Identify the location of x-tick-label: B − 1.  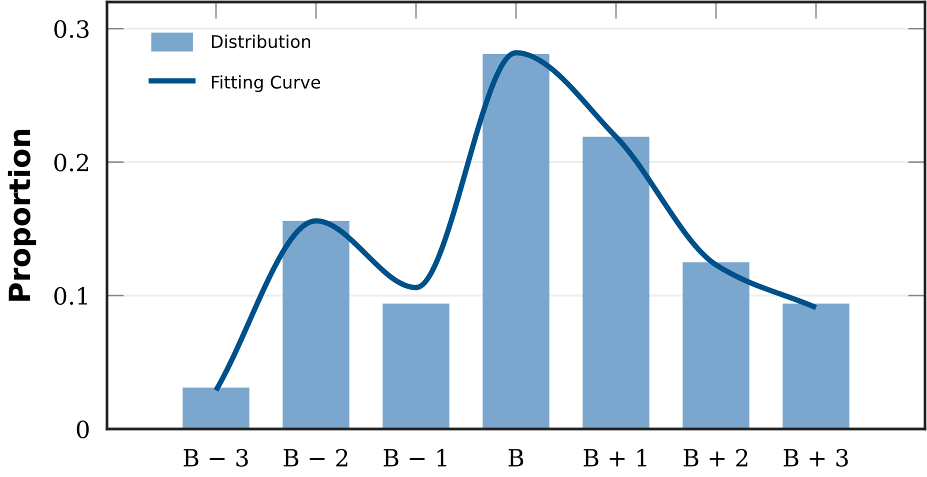
(415, 457).